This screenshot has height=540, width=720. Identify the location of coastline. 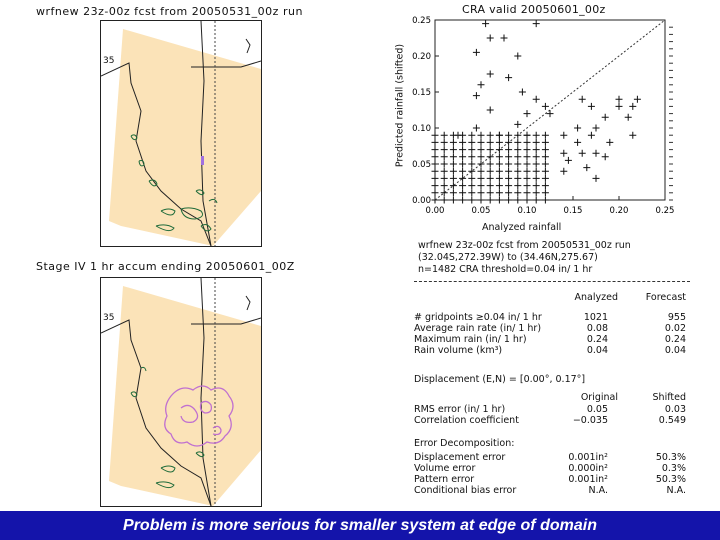
(156, 412).